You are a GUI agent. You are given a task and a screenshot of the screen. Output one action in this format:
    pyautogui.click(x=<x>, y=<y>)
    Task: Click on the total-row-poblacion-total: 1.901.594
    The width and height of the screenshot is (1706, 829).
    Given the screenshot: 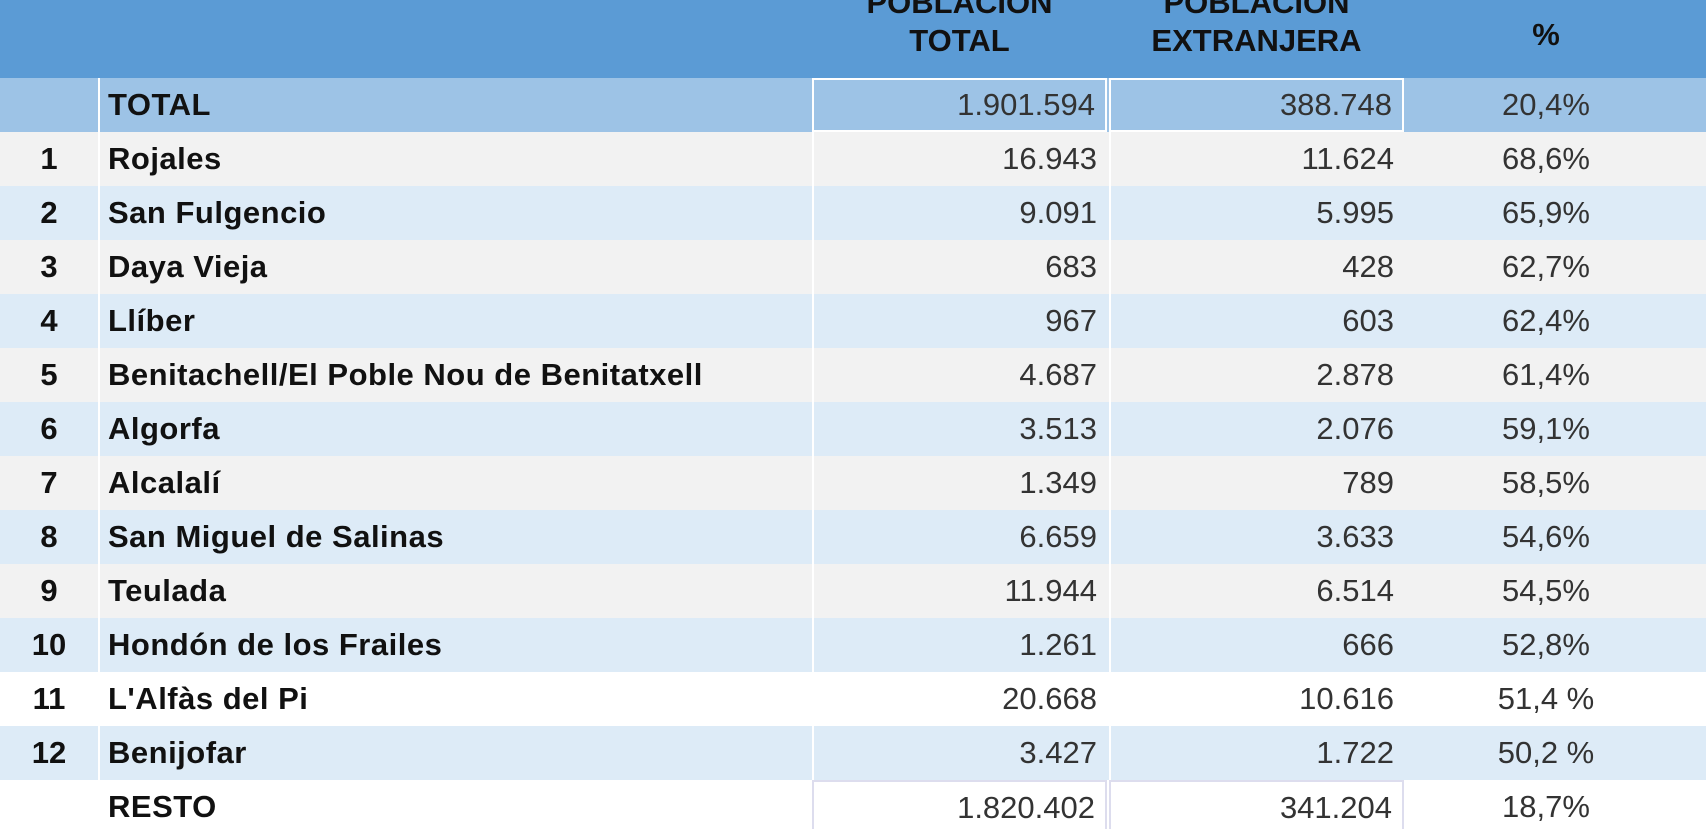 What is the action you would take?
    pyautogui.click(x=959, y=105)
    